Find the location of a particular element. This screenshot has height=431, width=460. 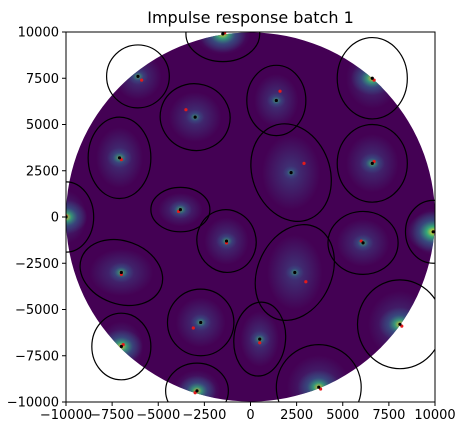

x-tick-label: −7500 is located at coordinates (112, 415).